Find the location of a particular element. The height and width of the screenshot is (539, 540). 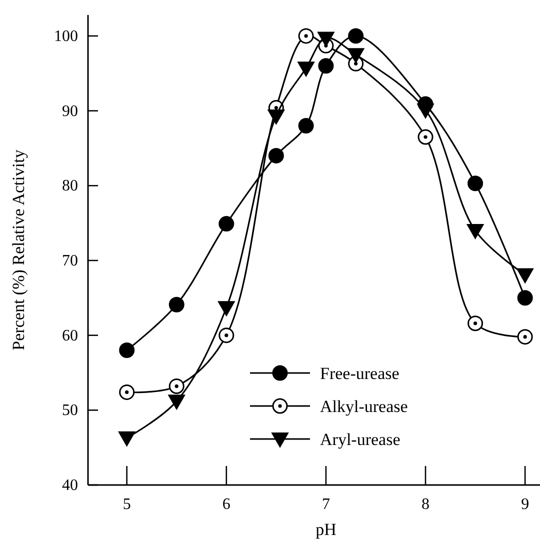

y-tick-label: 100 is located at coordinates (66, 36).